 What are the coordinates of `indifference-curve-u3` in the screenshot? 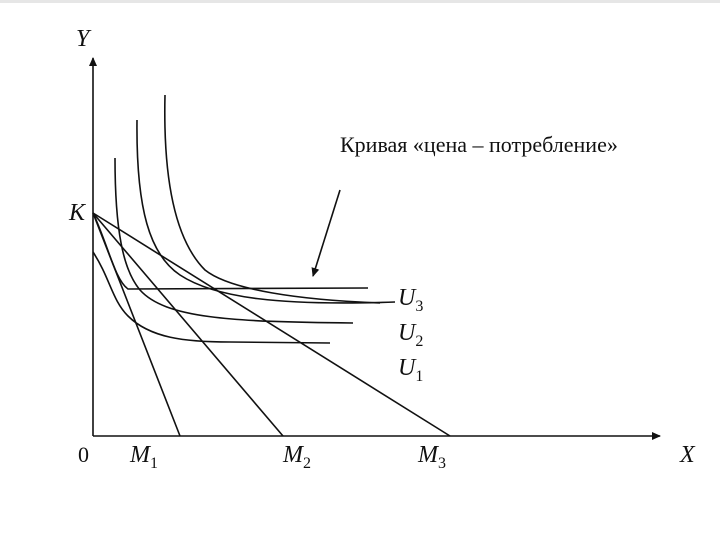 It's located at (266, 211).